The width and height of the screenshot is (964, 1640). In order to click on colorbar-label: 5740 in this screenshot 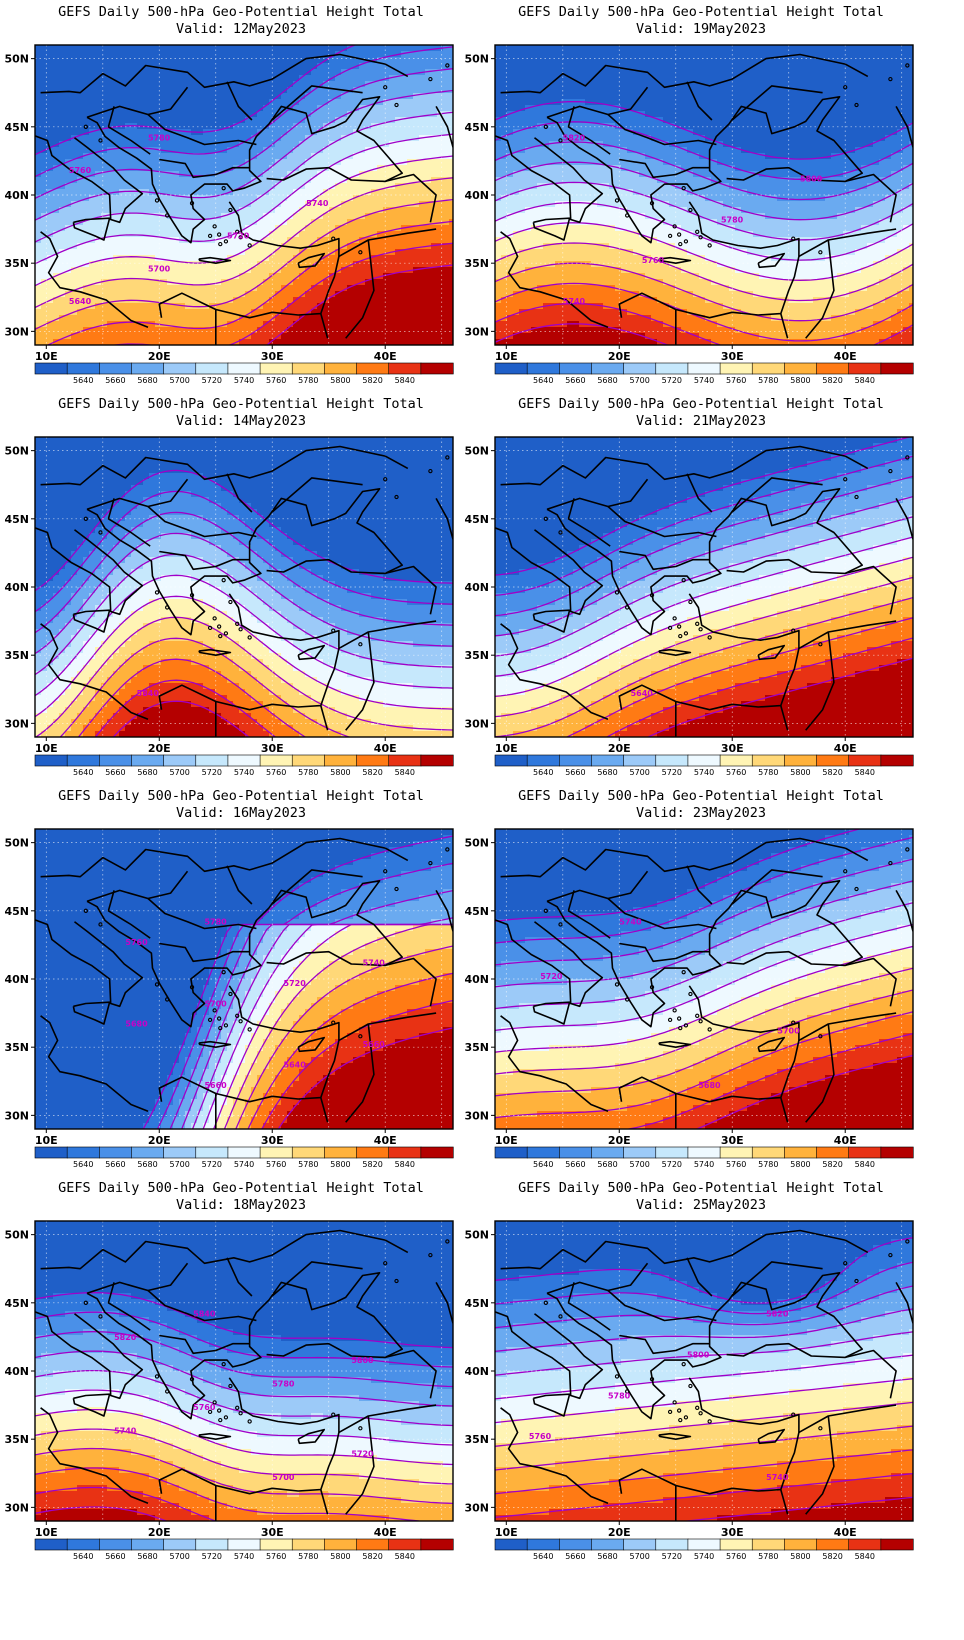, I will do `click(244, 380)`.